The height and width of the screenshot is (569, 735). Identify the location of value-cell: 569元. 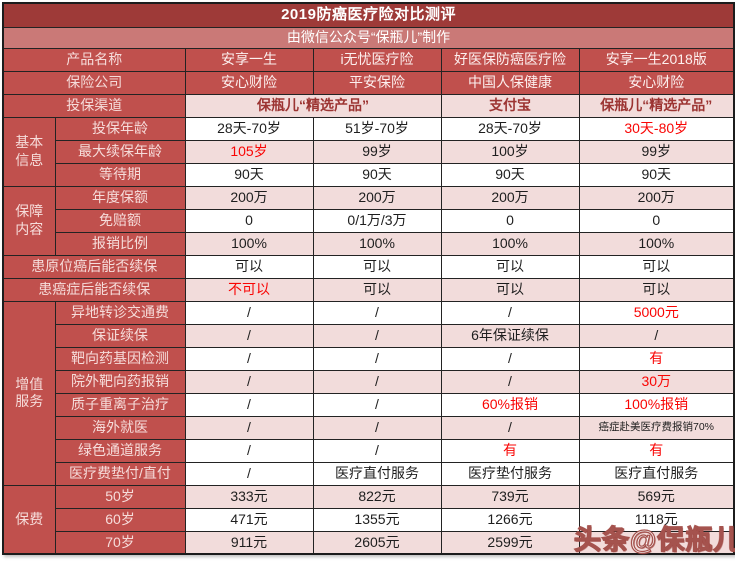
(656, 496).